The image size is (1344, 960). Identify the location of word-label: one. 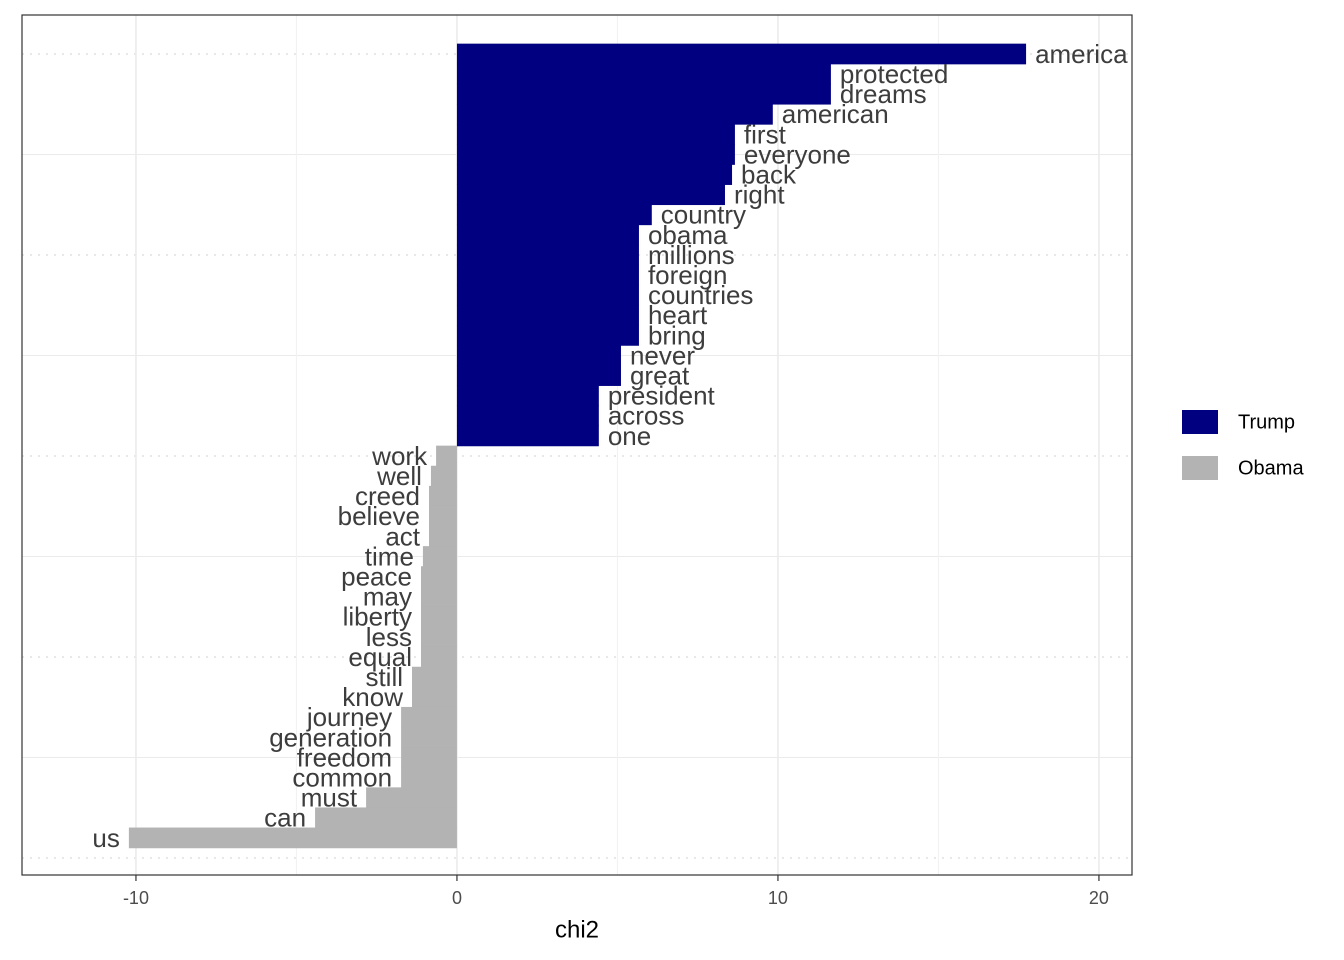
(629, 436).